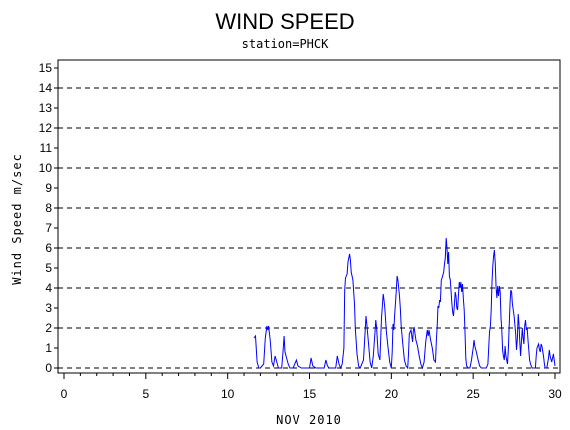 This screenshot has height=430, width=570. What do you see at coordinates (285, 44) in the screenshot?
I see `chart-subtitle: station=PHCK` at bounding box center [285, 44].